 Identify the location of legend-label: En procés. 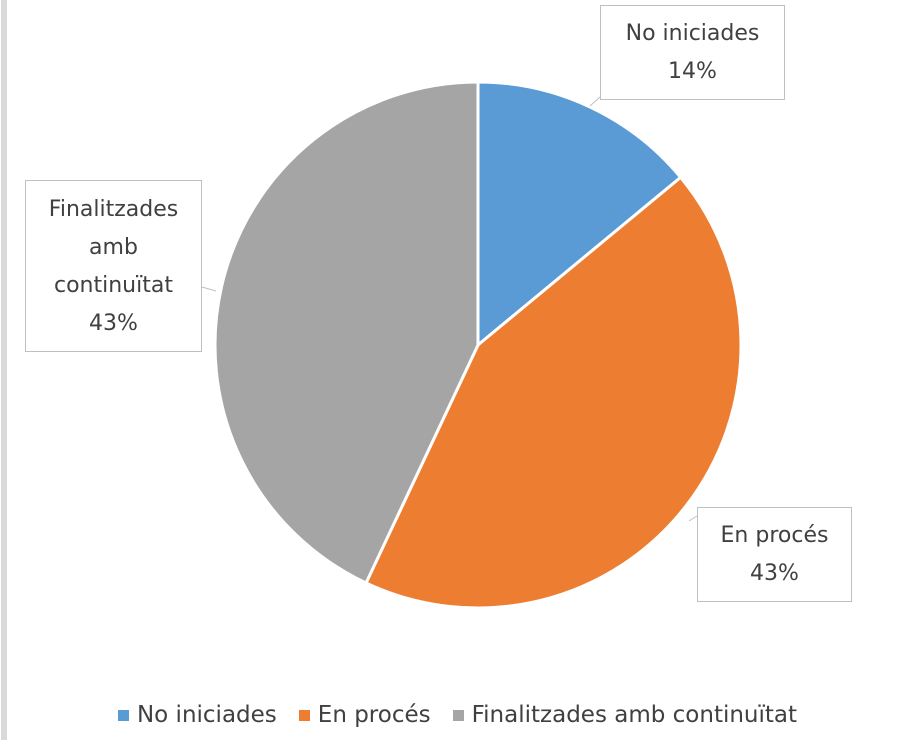
(374, 715).